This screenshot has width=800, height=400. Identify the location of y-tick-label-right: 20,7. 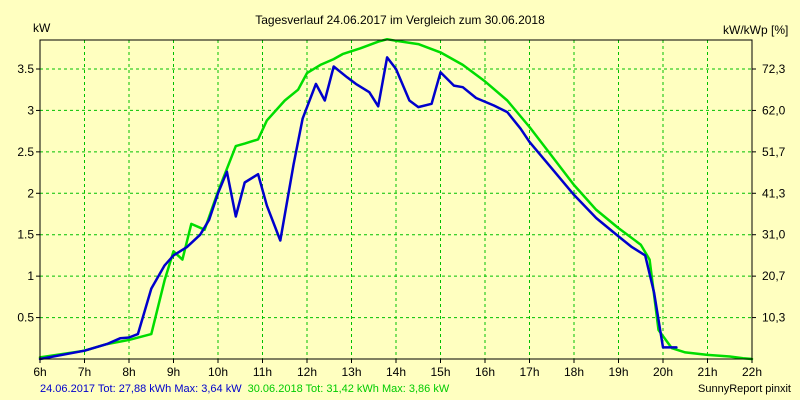
(774, 276).